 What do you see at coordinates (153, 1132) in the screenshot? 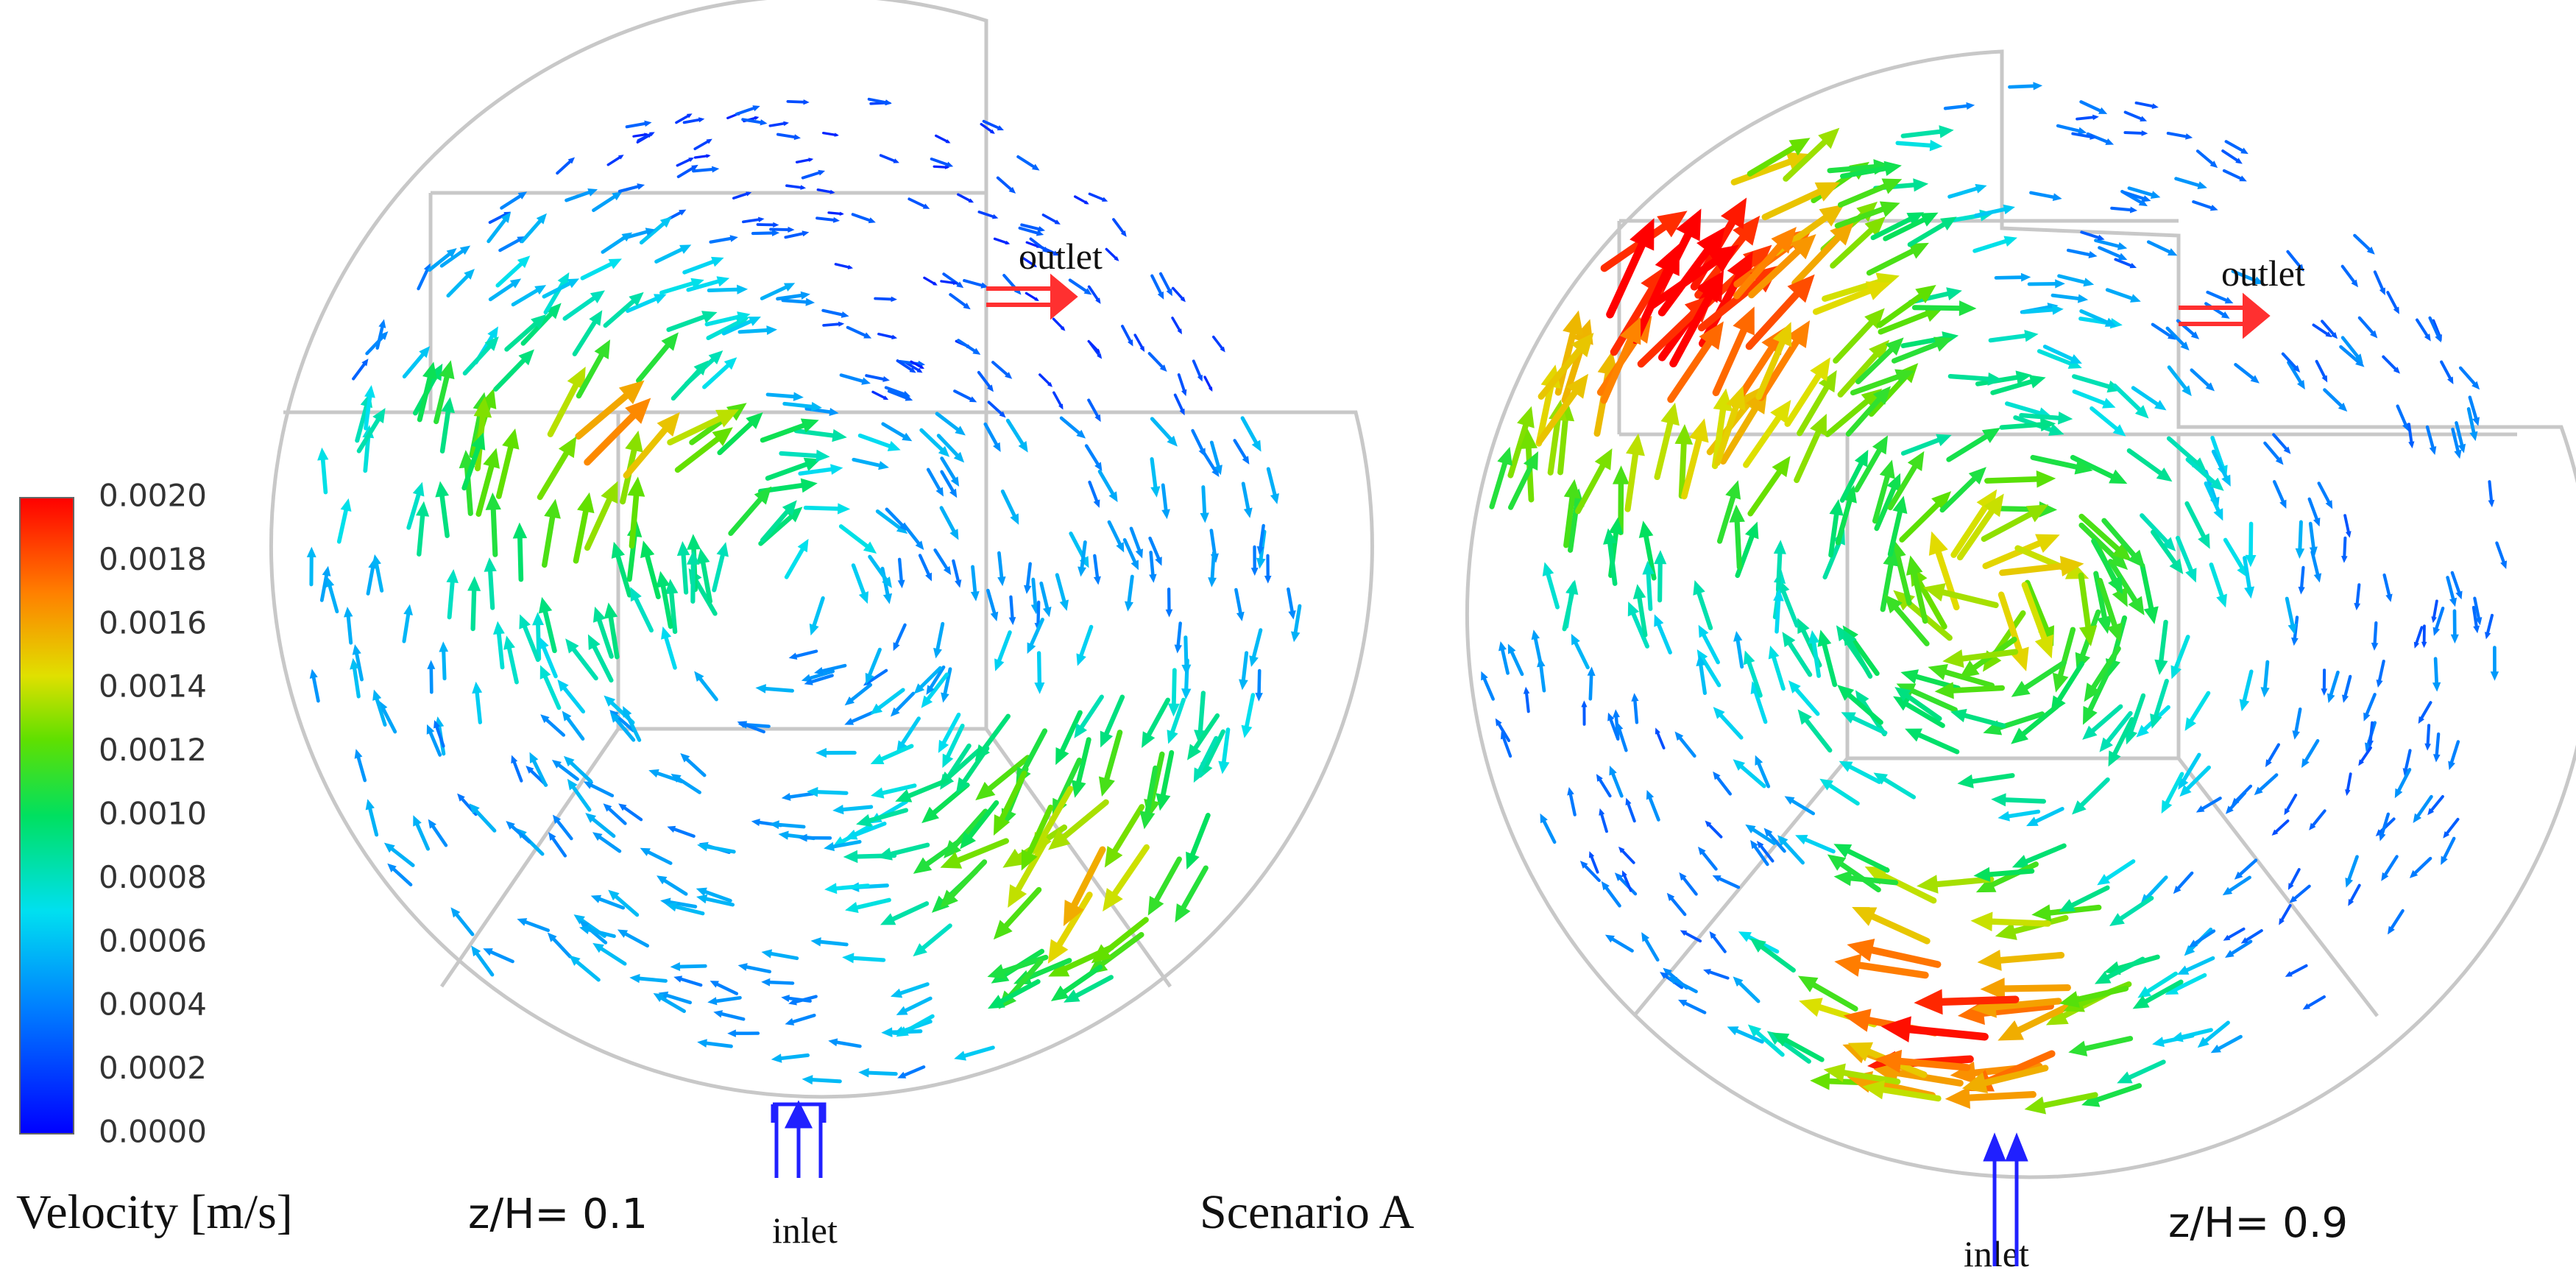
I see `colorbar-tick-label: 0.0000` at bounding box center [153, 1132].